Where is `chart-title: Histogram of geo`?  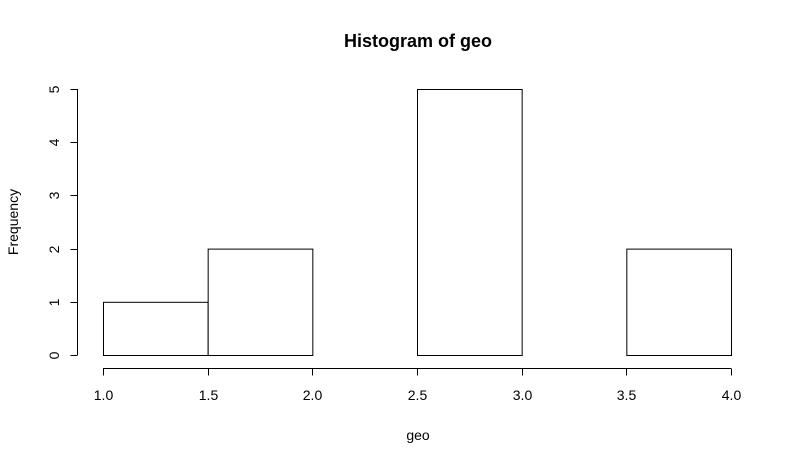
chart-title: Histogram of geo is located at coordinates (418, 41).